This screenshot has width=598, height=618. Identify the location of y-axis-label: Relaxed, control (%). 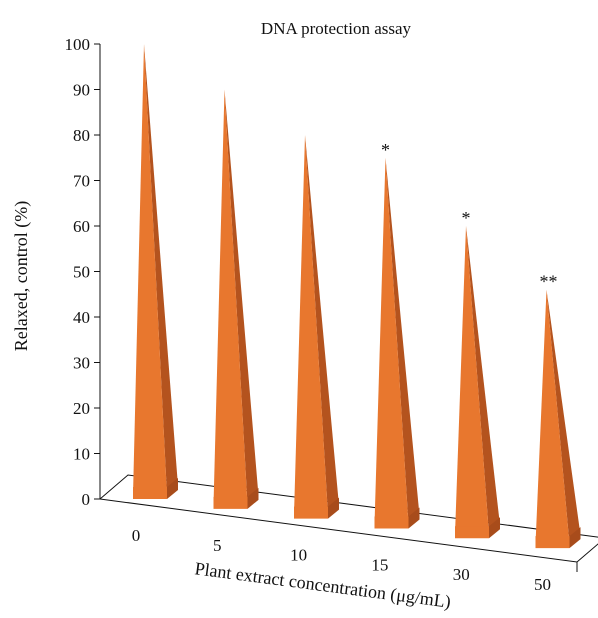
(21, 276).